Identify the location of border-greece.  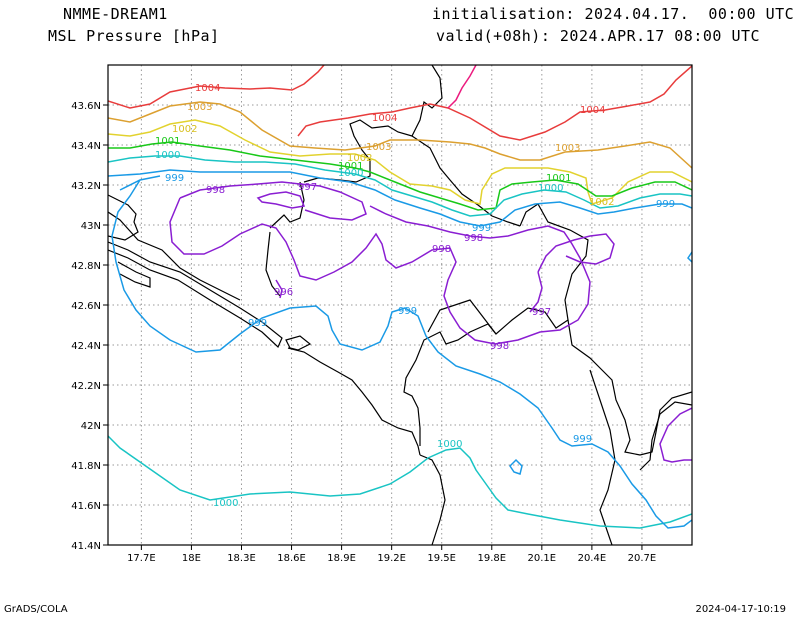
(665, 436).